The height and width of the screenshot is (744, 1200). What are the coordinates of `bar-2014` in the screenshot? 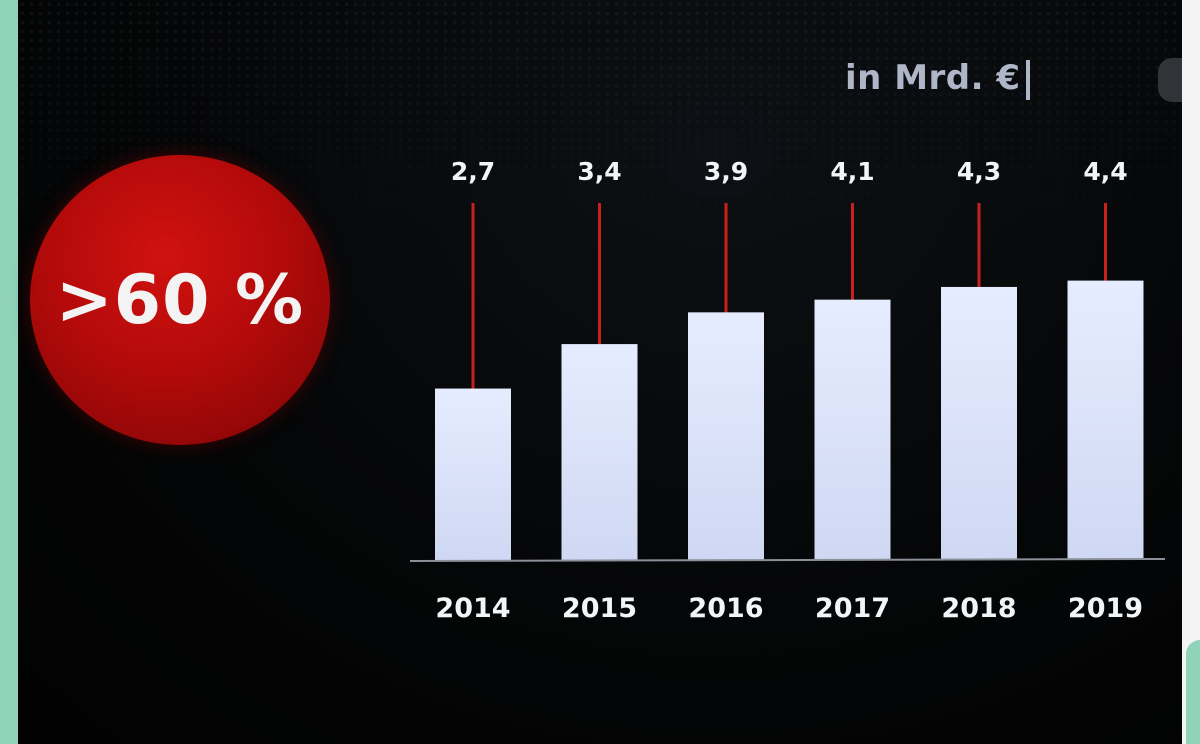 It's located at (473, 474).